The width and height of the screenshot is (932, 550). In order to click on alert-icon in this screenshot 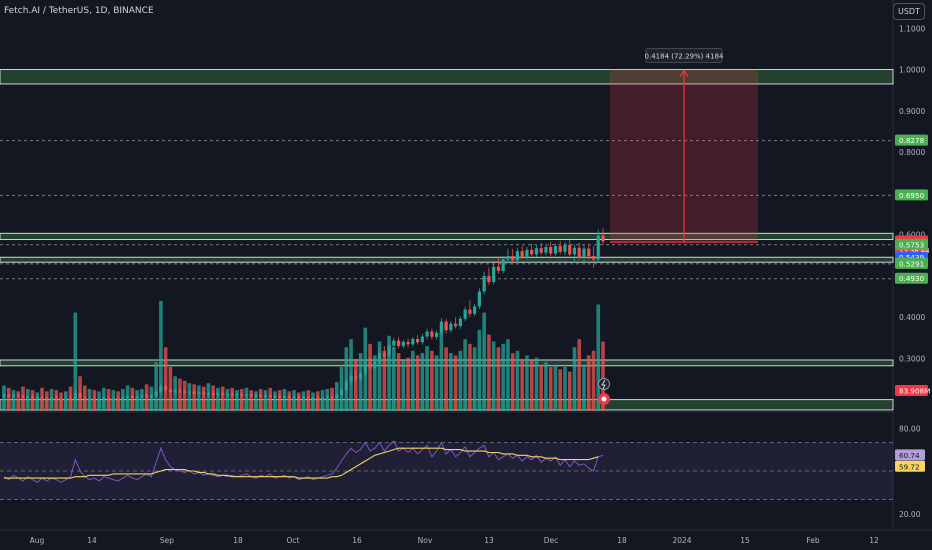, I will do `click(604, 384)`.